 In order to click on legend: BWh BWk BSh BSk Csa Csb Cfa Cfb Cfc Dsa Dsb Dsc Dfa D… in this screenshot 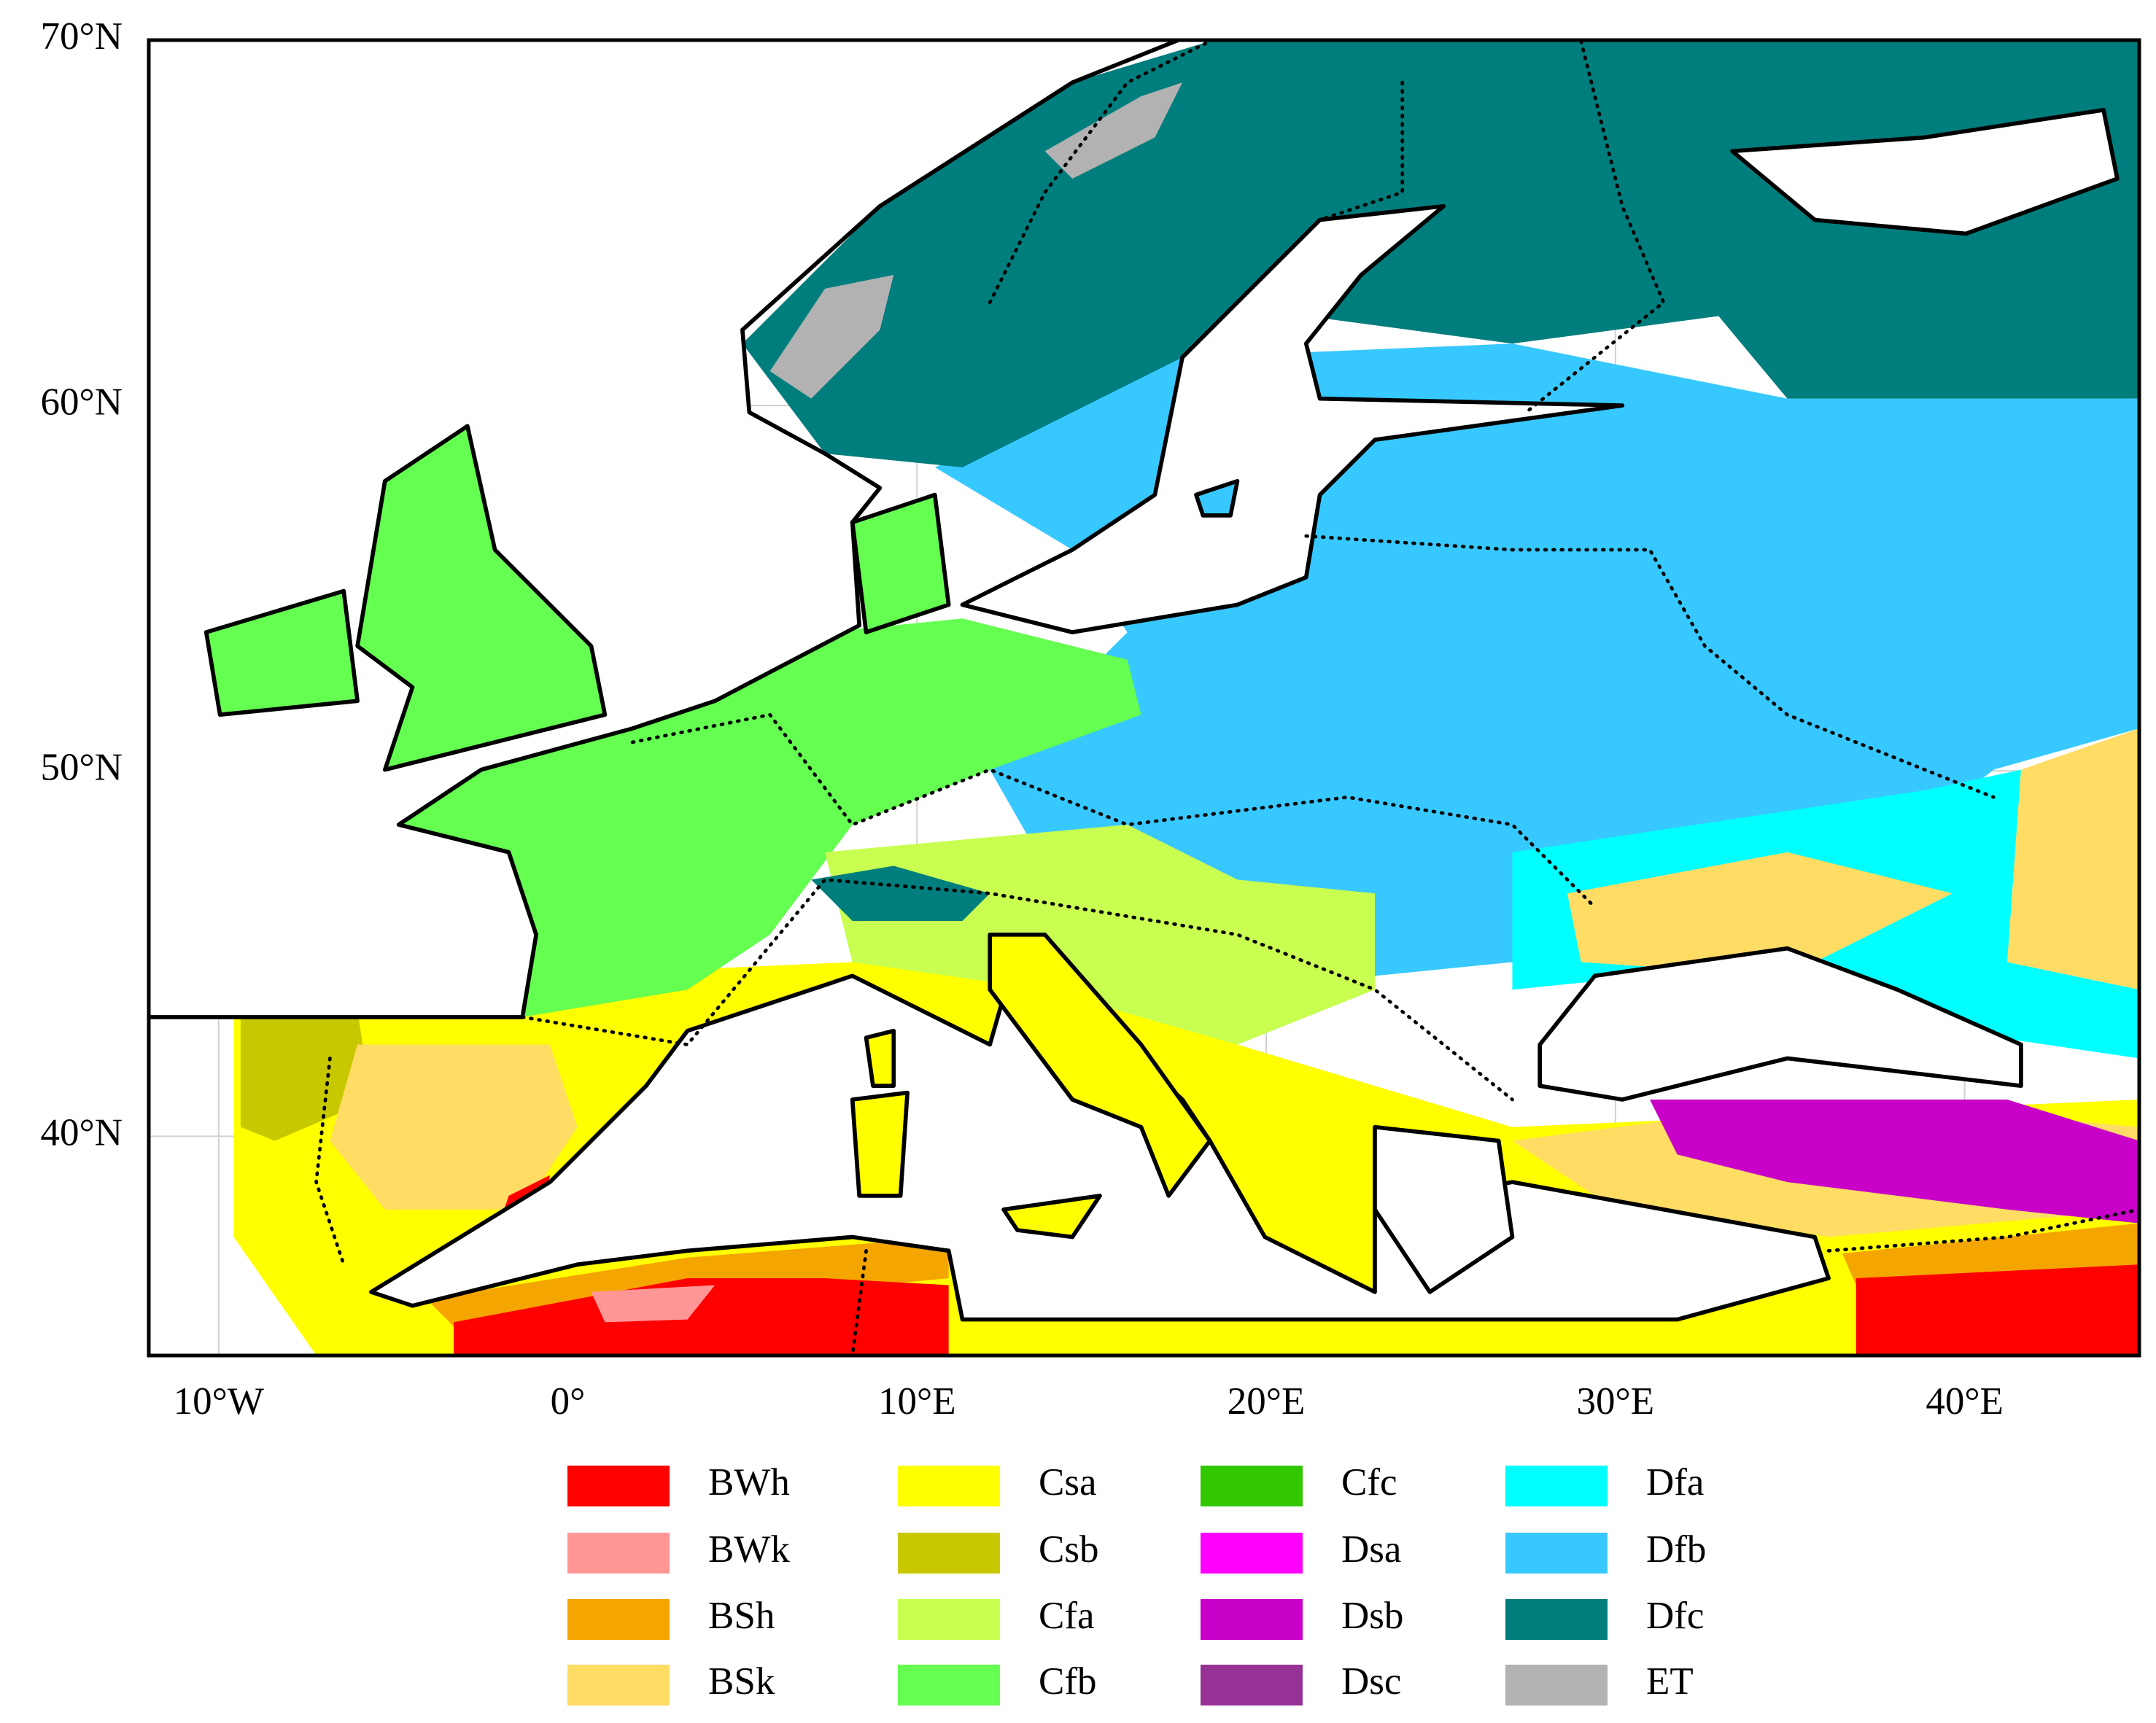, I will do `click(1136, 1583)`.